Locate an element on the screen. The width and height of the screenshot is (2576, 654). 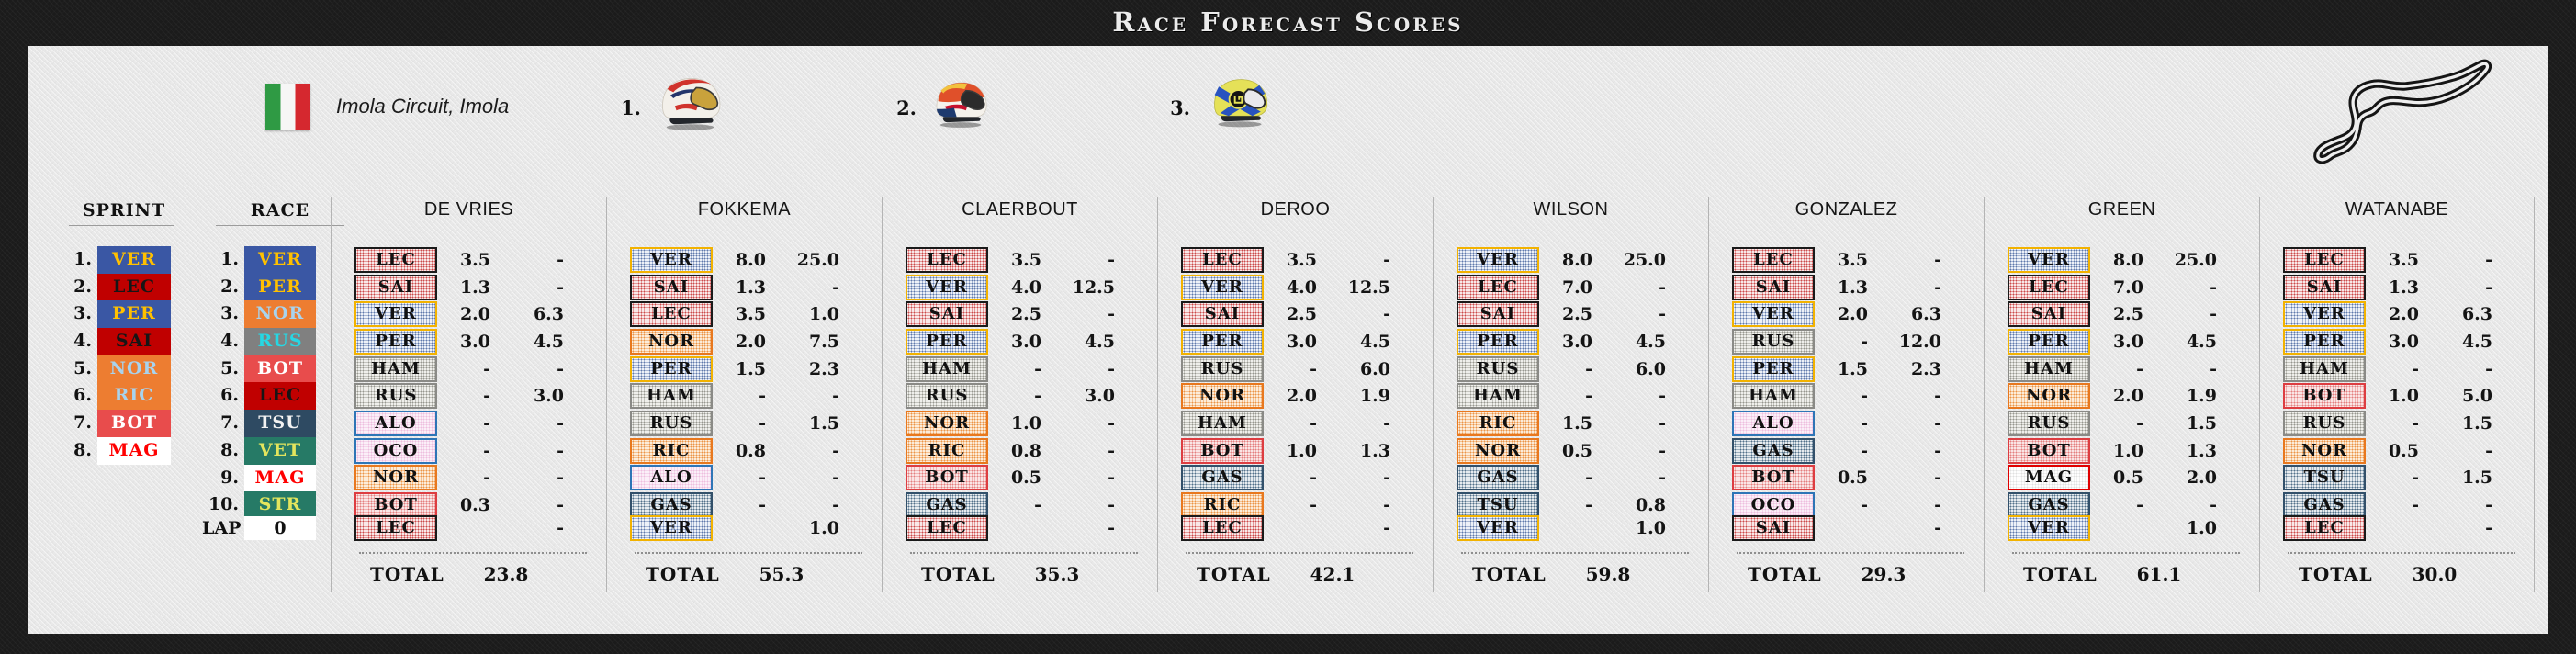
total-label: TOTAL is located at coordinates (1509, 574).